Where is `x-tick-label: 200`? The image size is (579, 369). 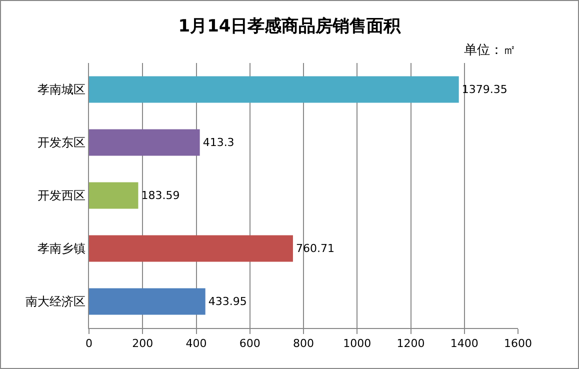
x-tick-label: 200 is located at coordinates (143, 343).